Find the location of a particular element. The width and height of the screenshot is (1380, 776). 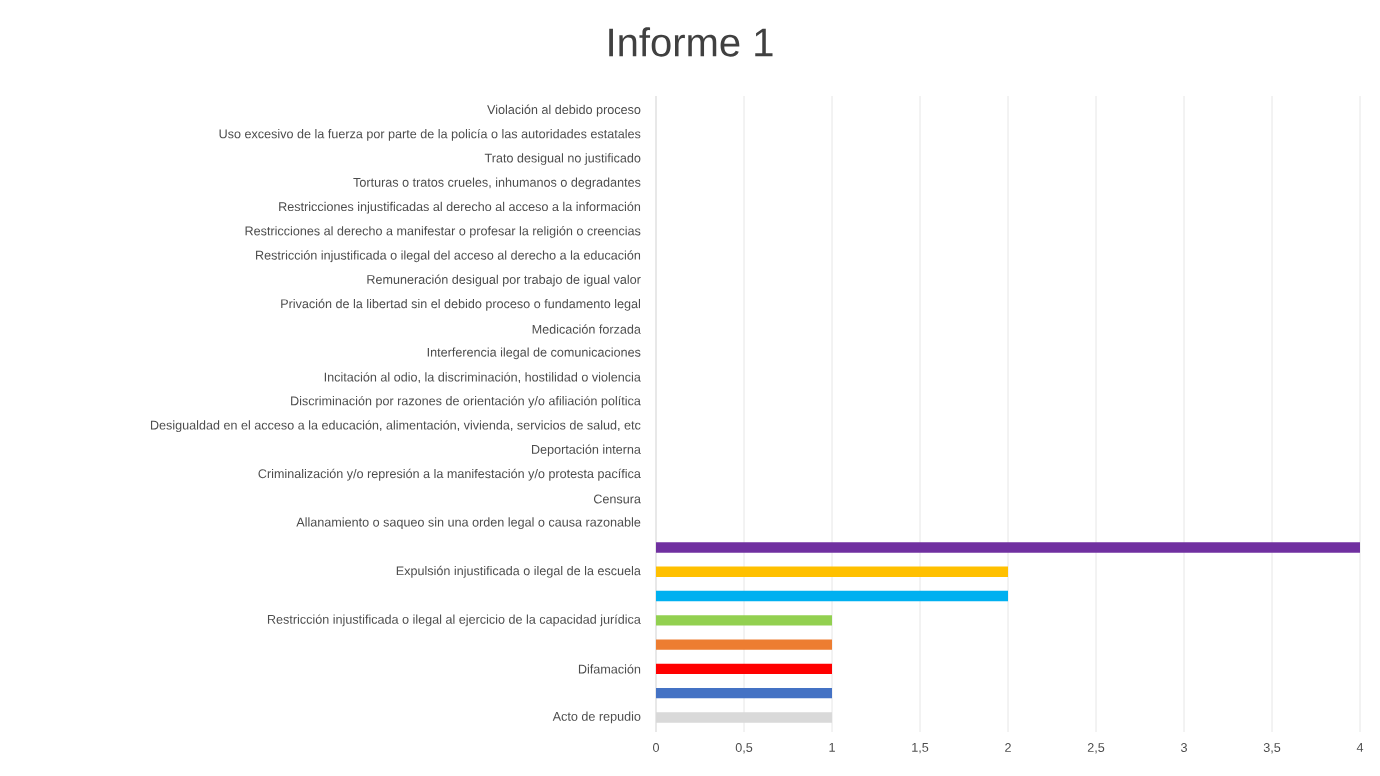

chart-title: Informe 1 is located at coordinates (691, 42).